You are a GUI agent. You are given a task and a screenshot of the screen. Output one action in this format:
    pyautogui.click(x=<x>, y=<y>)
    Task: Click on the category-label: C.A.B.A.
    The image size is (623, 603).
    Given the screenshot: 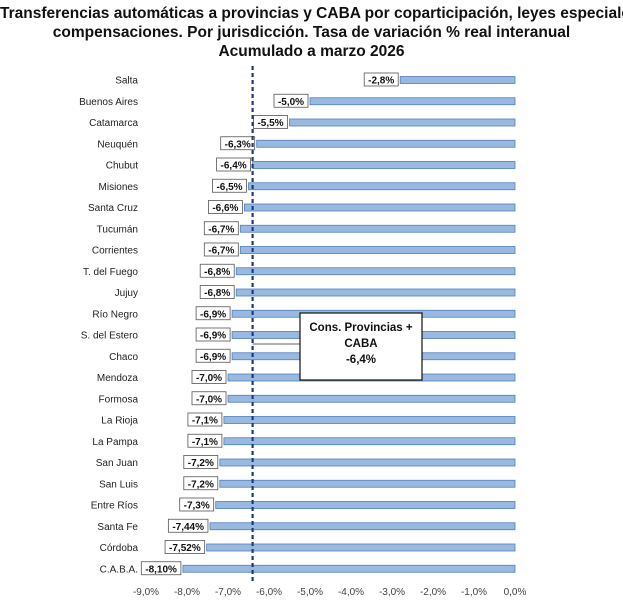 What is the action you would take?
    pyautogui.click(x=119, y=569)
    